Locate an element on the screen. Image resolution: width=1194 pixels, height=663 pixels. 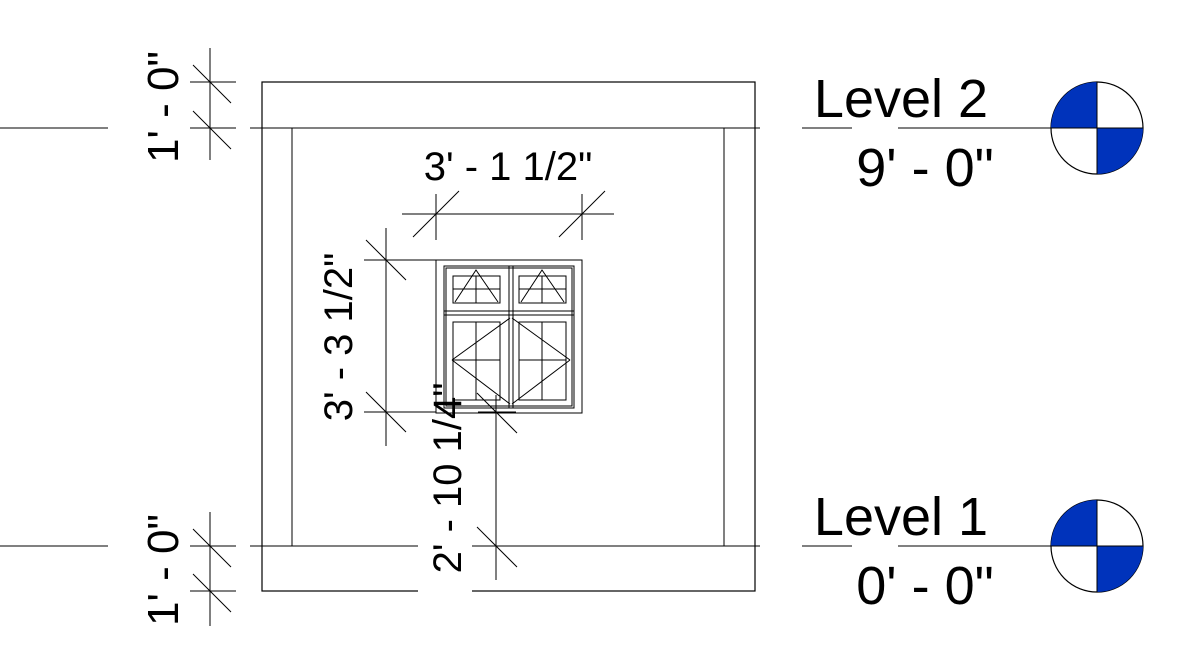
window-height-dimension: 3' - 3 1/2" is located at coordinates (376, 337).